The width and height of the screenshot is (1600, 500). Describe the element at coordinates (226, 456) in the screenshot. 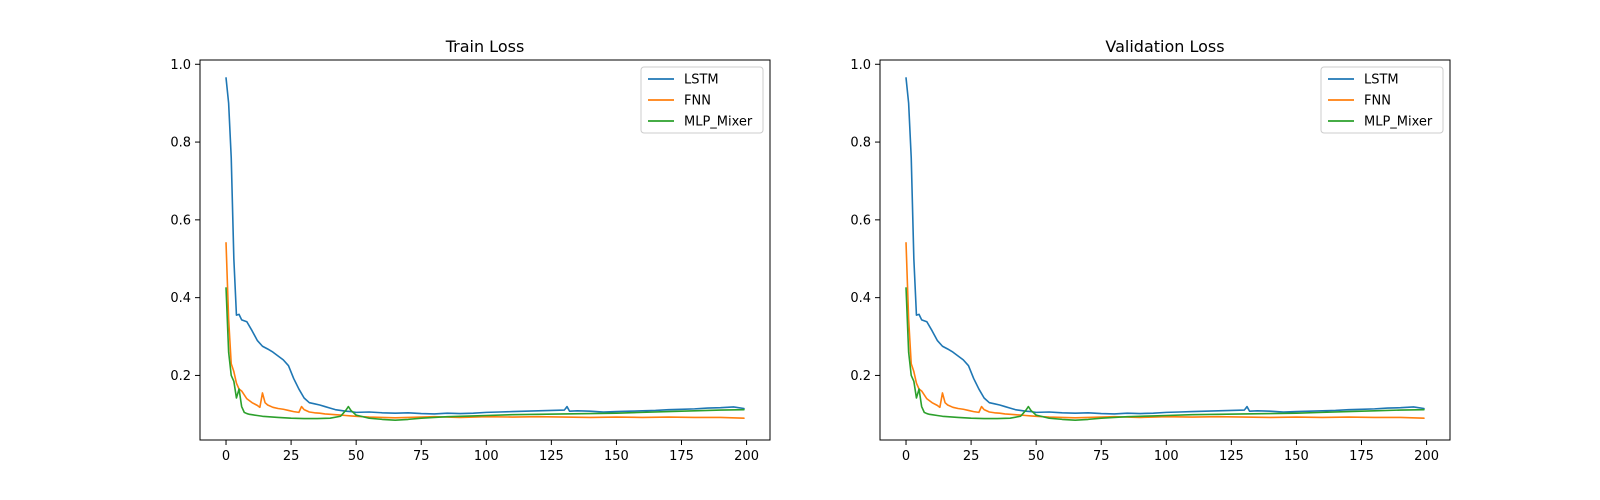

I see `train-loss-x-tick-label: 0` at that location.